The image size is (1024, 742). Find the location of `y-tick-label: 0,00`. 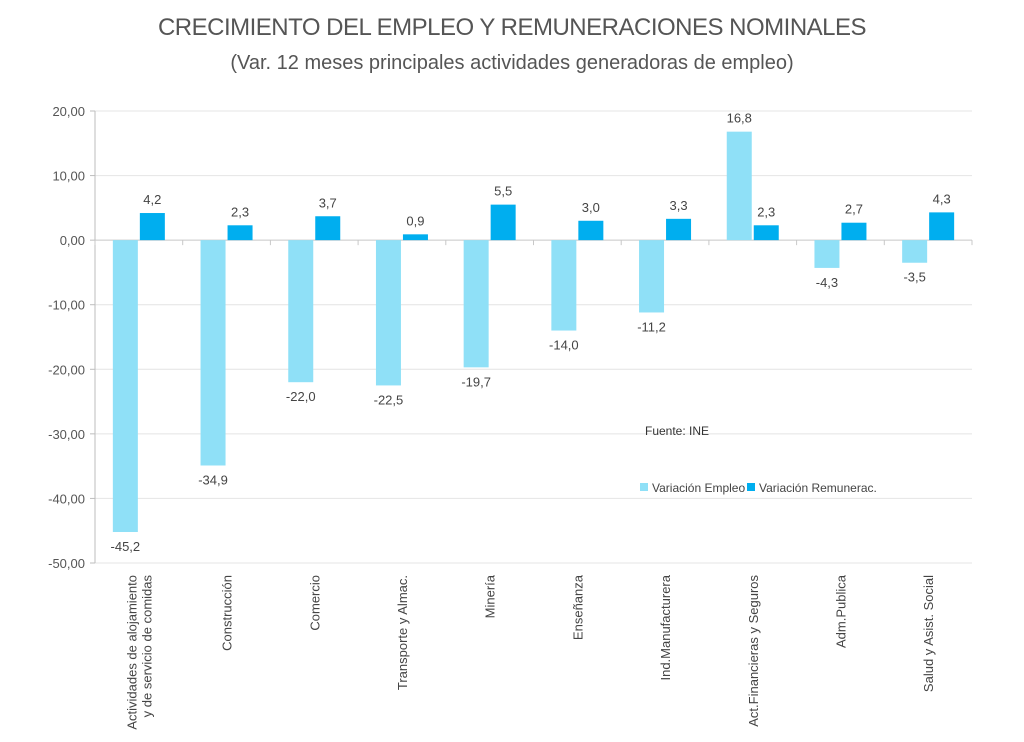

y-tick-label: 0,00 is located at coordinates (72, 240).